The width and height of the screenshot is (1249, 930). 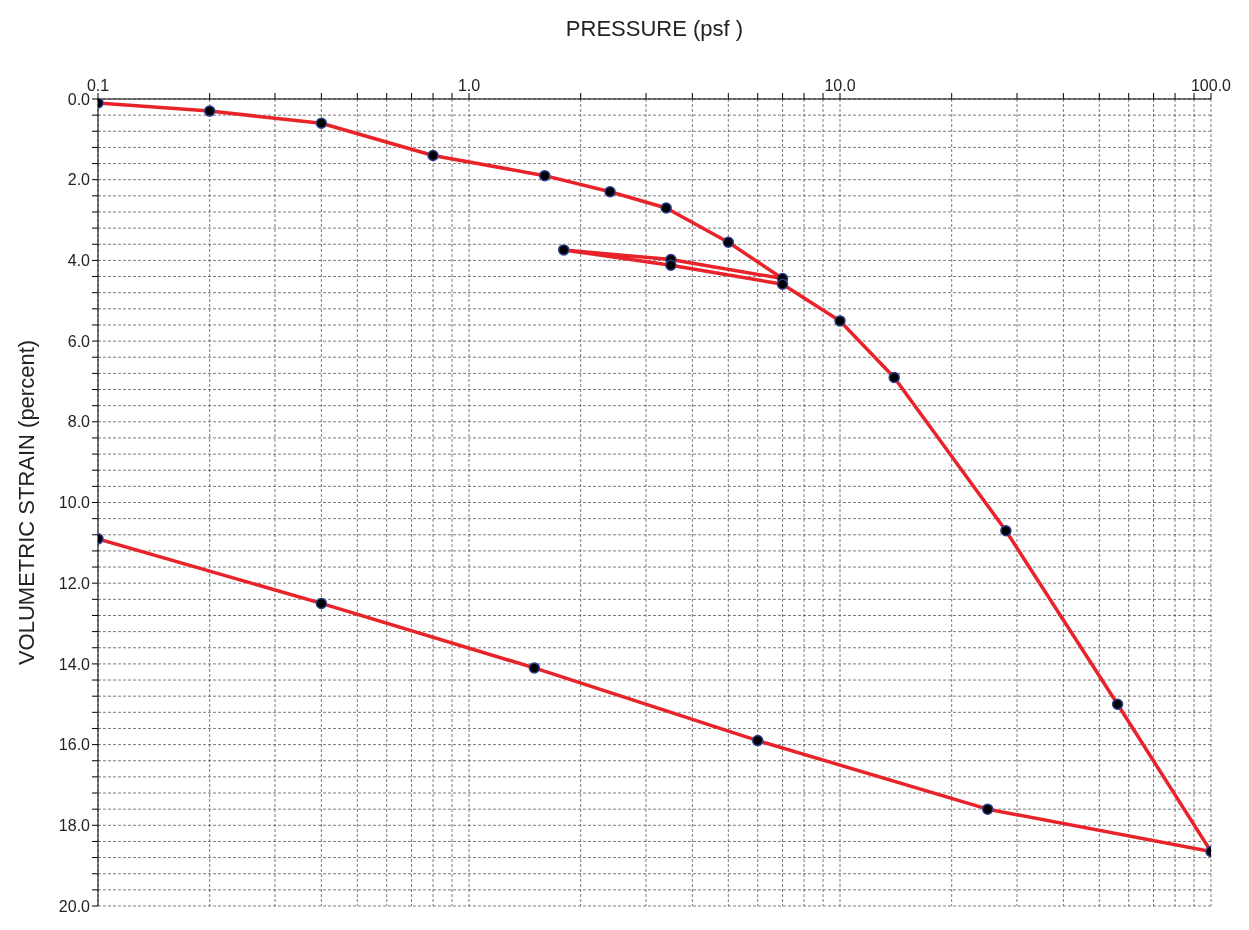 I want to click on y-tick-label: 10.0, so click(x=74, y=503).